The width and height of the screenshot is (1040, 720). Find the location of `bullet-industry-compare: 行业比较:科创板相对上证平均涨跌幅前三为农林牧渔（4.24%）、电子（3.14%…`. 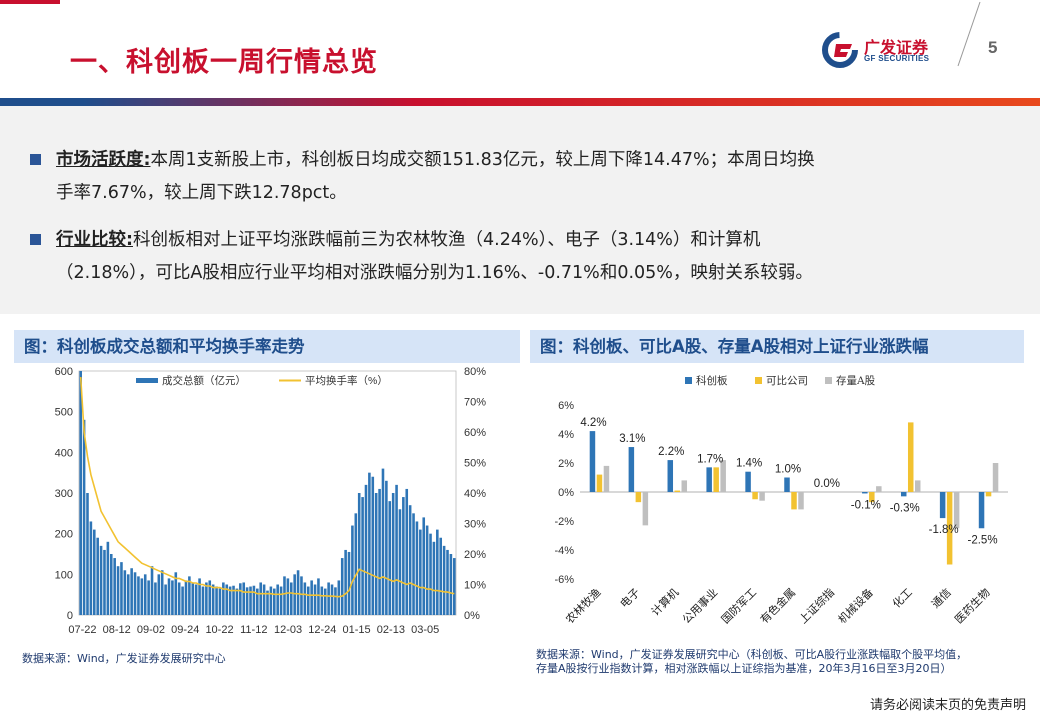

bullet-industry-compare: 行业比较:科创板相对上证平均涨跌幅前三为农林牧渔（4.24%）、电子（3.14%… is located at coordinates (517, 257).